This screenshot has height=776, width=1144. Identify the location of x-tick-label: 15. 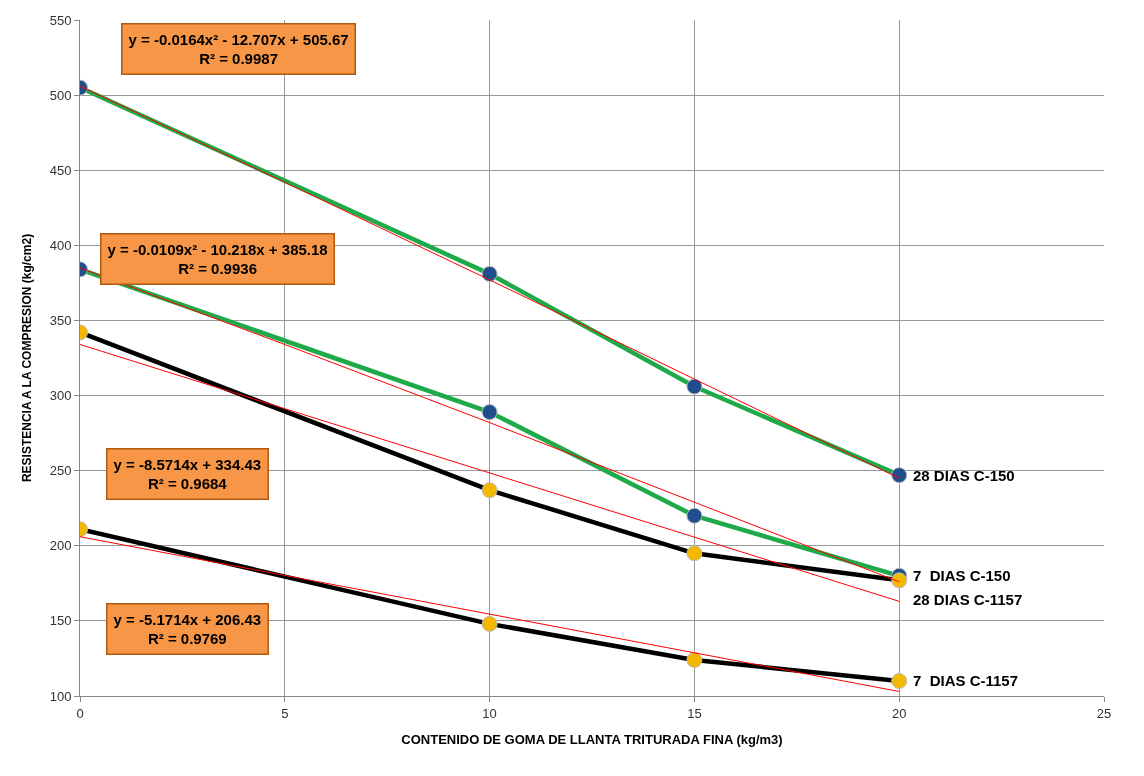
(694, 713).